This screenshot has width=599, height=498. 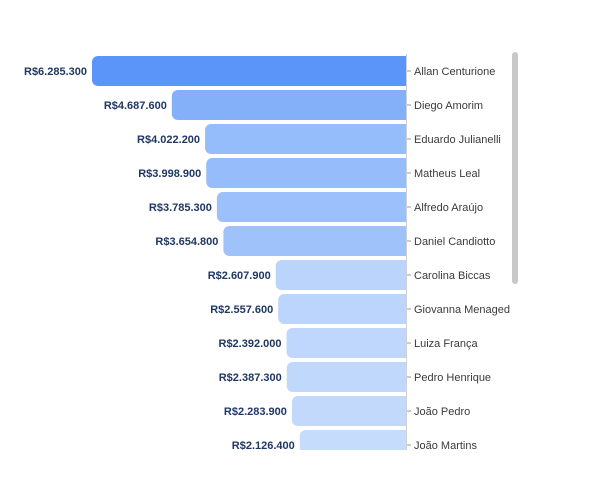 I want to click on category-label-5: Daniel Candiotto, so click(x=454, y=242).